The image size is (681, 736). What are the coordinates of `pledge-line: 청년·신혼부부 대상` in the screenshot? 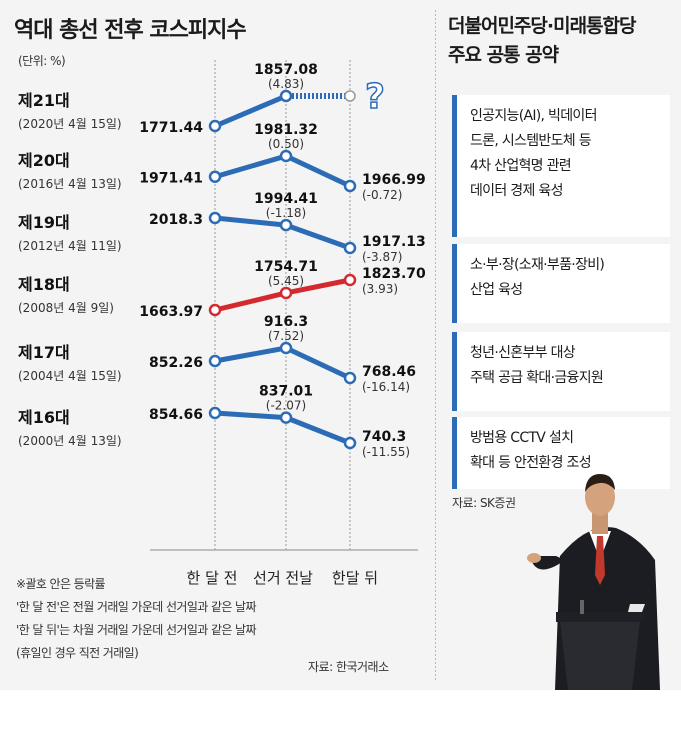 It's located at (523, 353).